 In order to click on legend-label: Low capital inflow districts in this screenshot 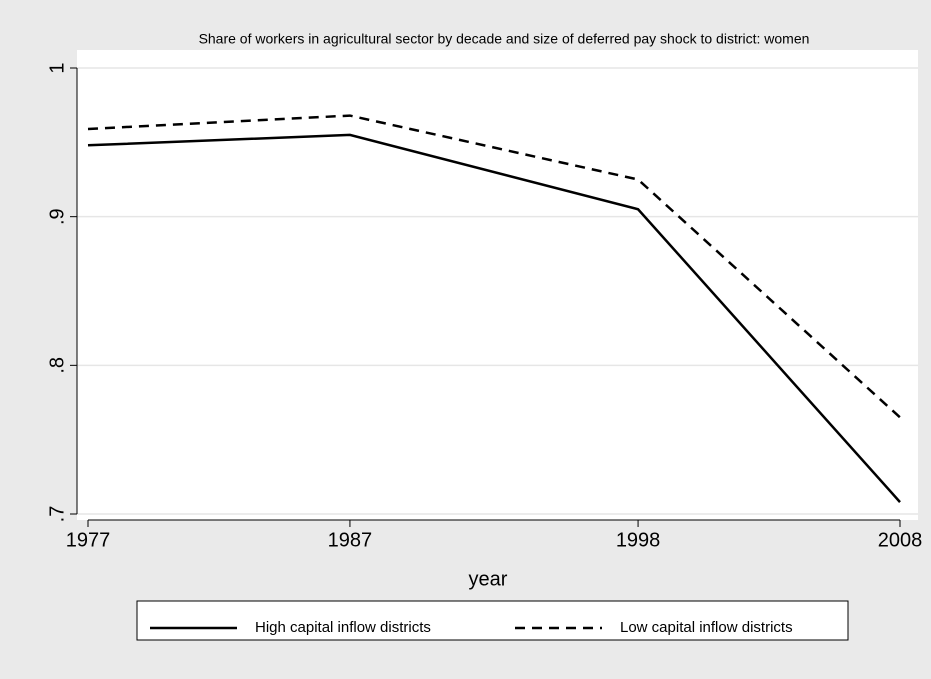, I will do `click(706, 627)`.